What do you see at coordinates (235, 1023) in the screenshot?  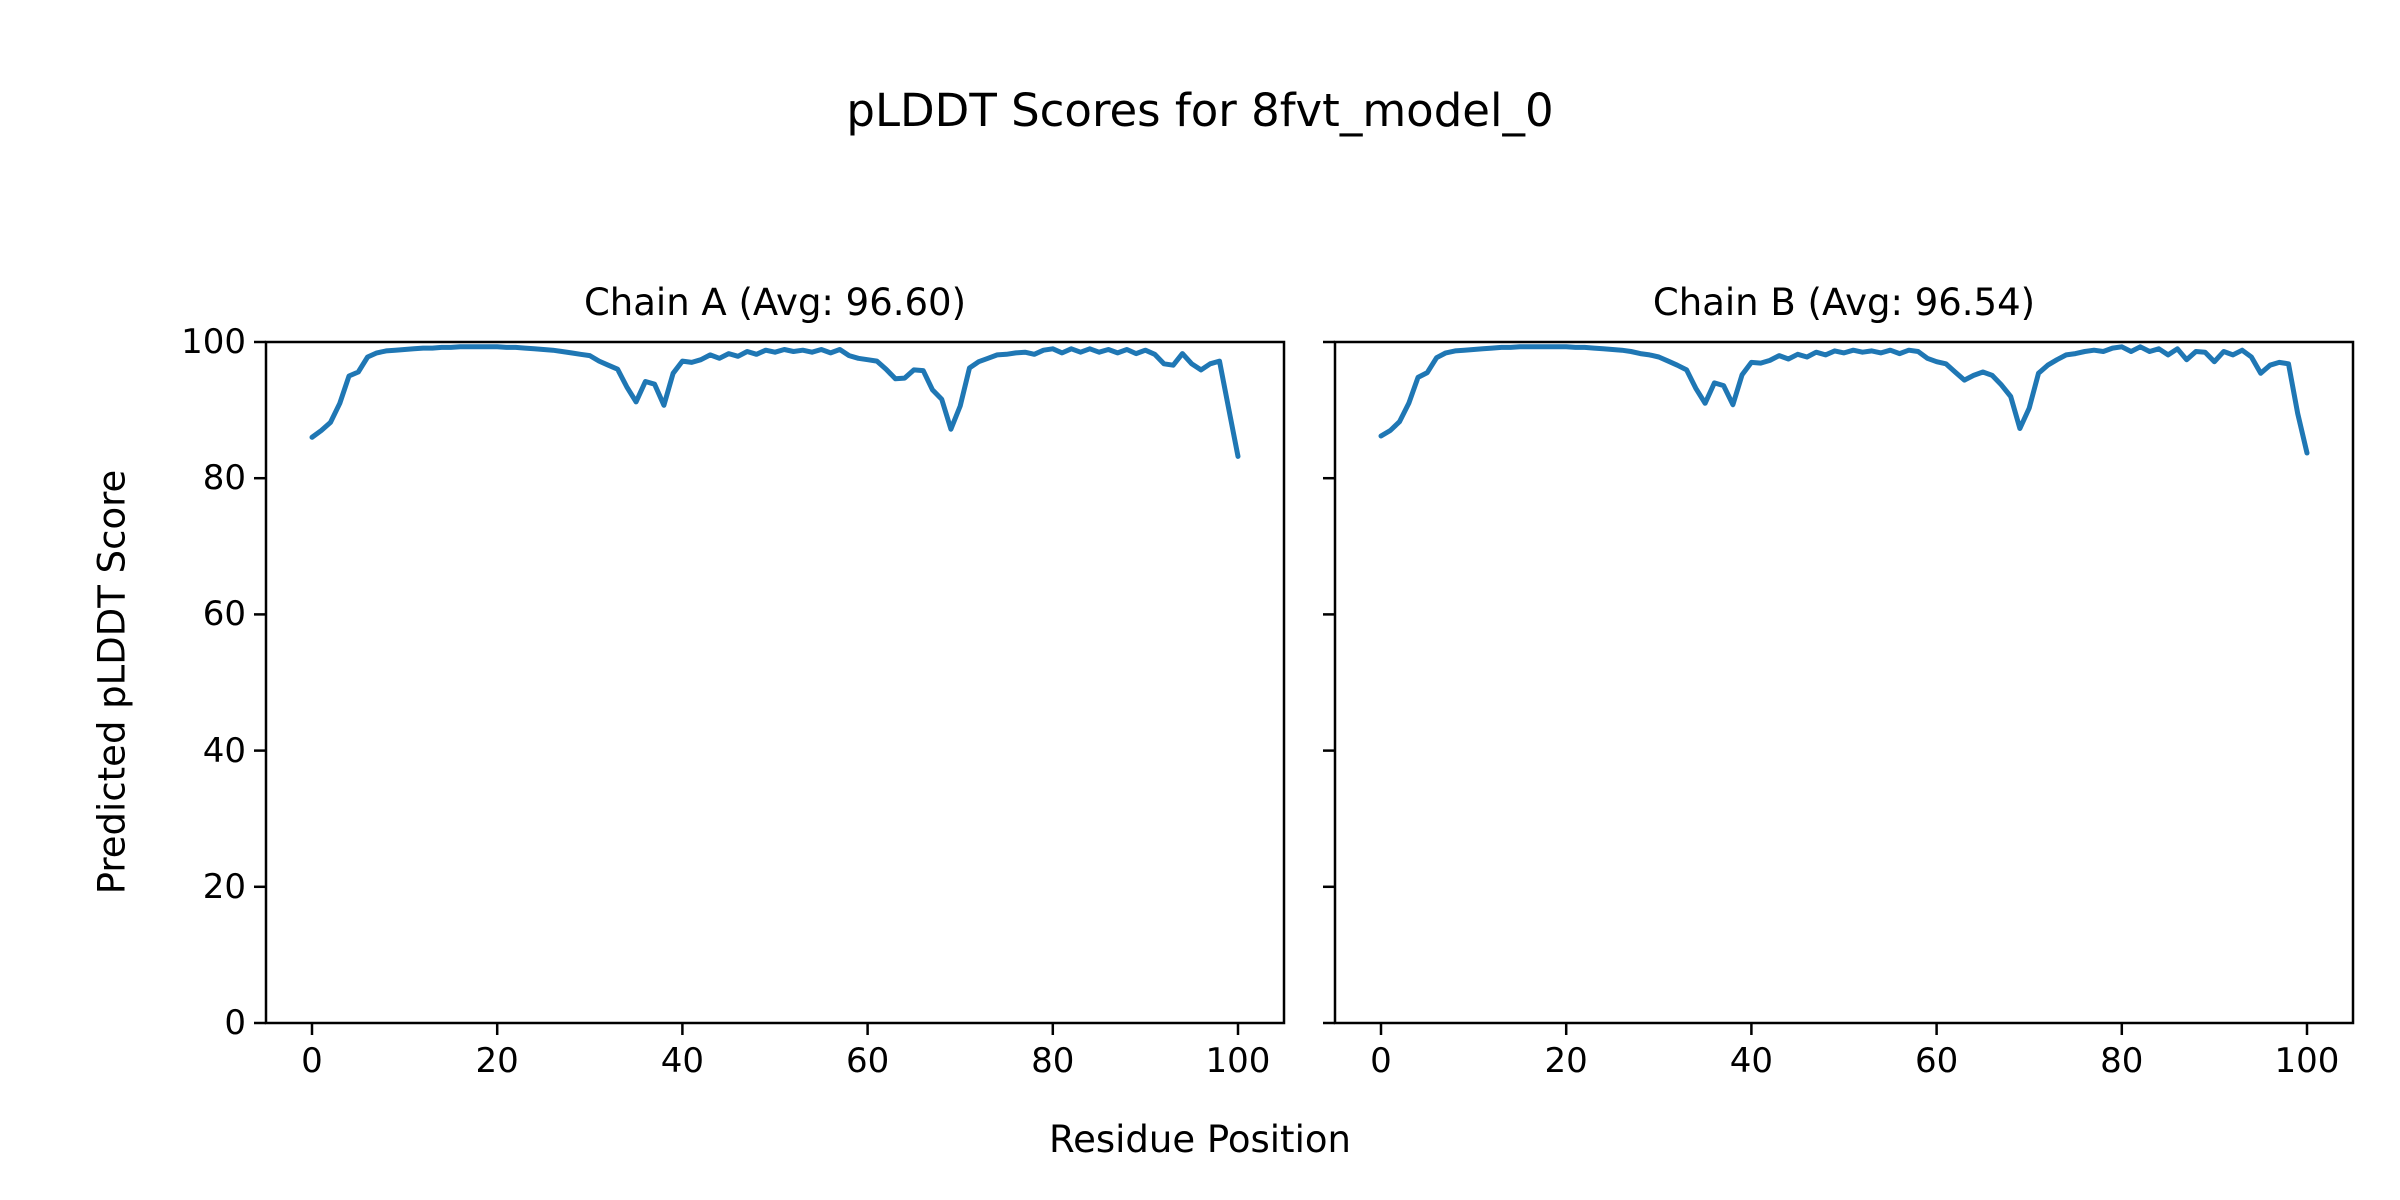 I see `y-tick-label: 0` at bounding box center [235, 1023].